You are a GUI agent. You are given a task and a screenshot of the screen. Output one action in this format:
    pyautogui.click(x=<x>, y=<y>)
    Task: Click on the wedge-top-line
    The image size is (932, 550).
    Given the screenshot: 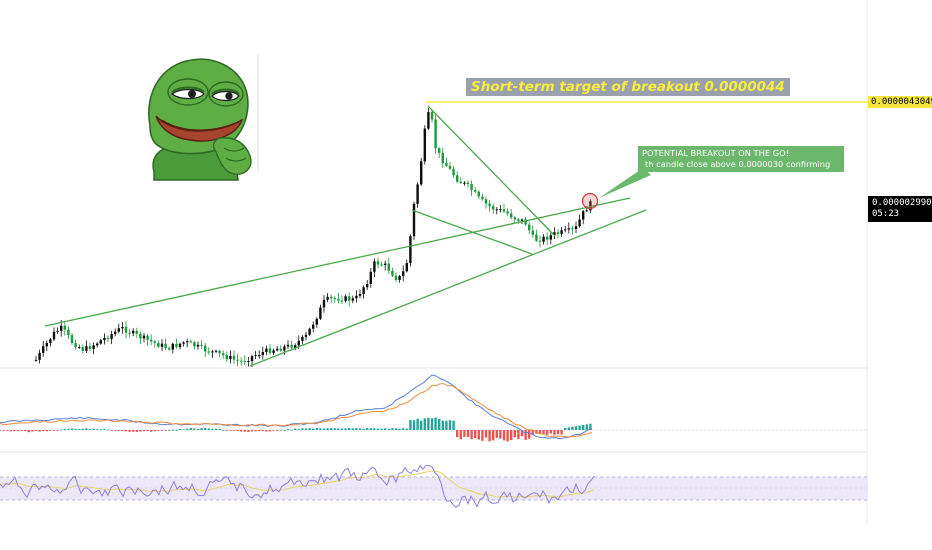 What is the action you would take?
    pyautogui.click(x=491, y=171)
    